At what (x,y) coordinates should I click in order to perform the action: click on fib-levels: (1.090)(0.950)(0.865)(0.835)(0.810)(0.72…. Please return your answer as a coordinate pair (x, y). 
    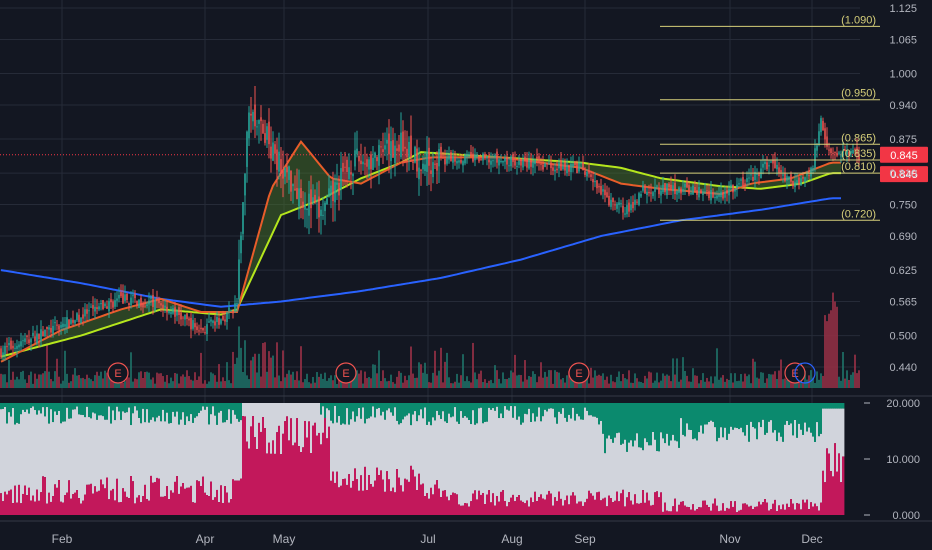
    Looking at the image, I should click on (770, 117).